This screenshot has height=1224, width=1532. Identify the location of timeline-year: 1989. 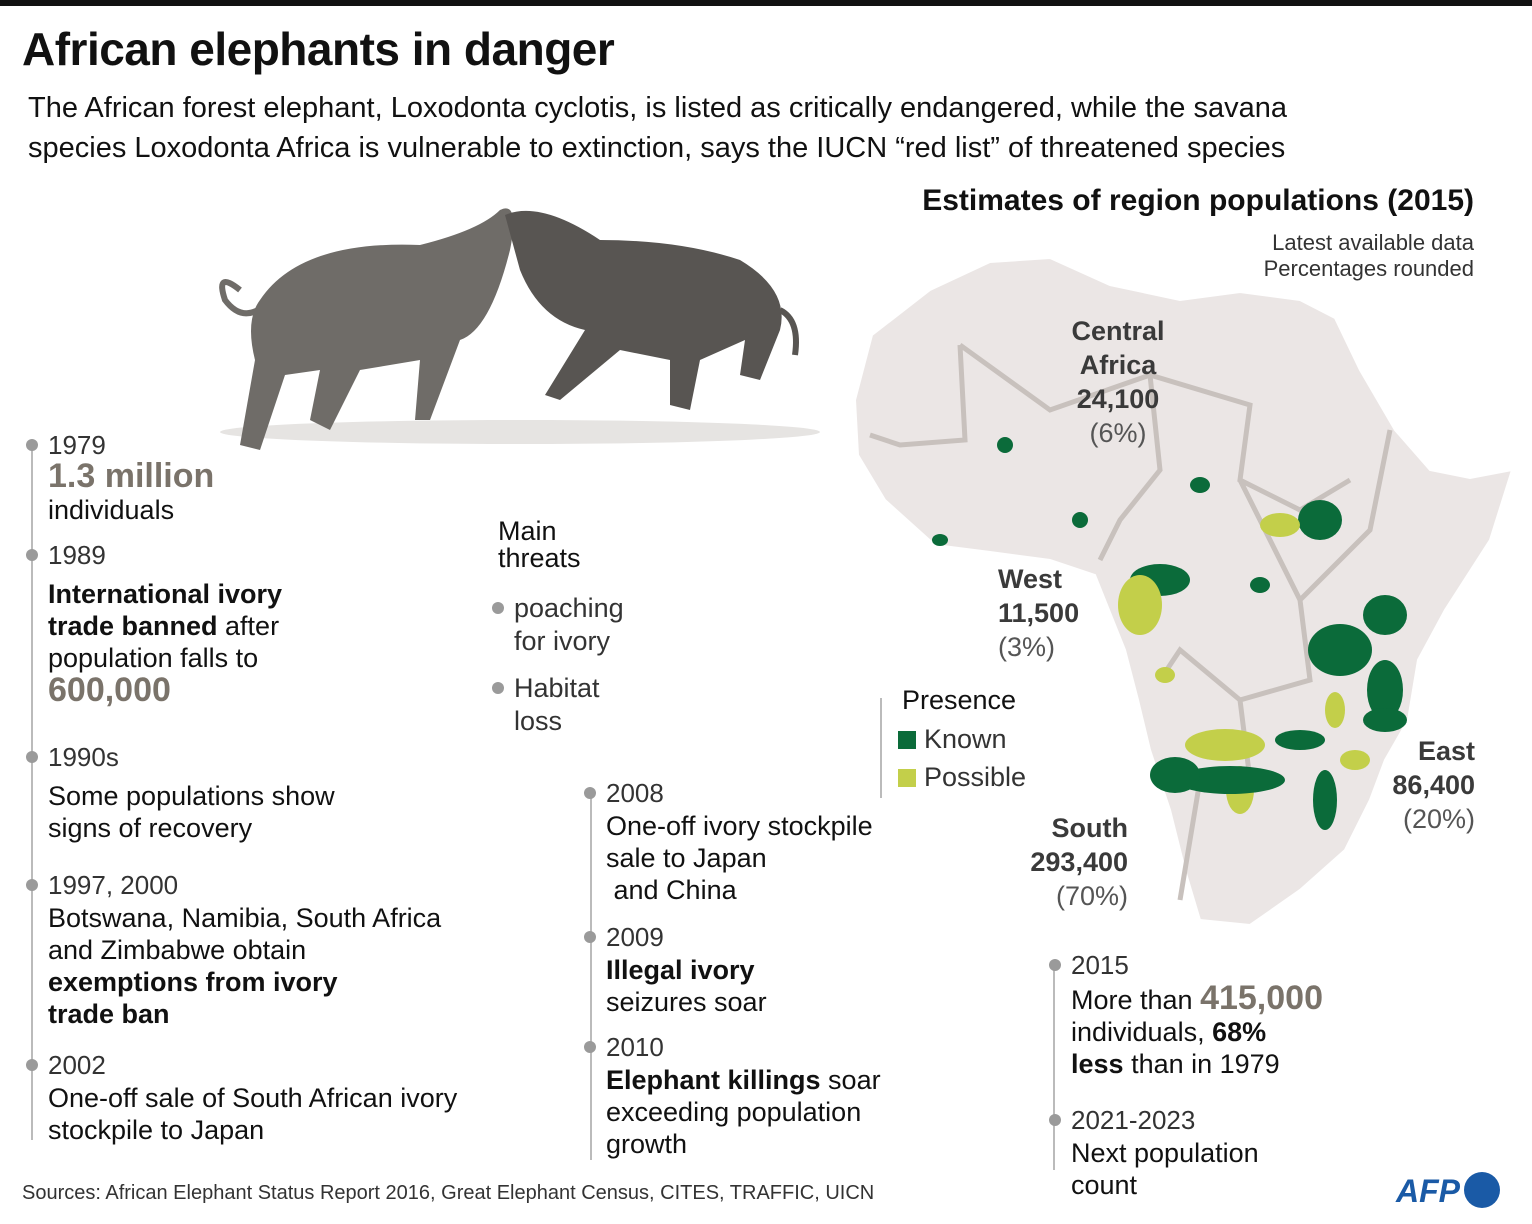
(77, 555).